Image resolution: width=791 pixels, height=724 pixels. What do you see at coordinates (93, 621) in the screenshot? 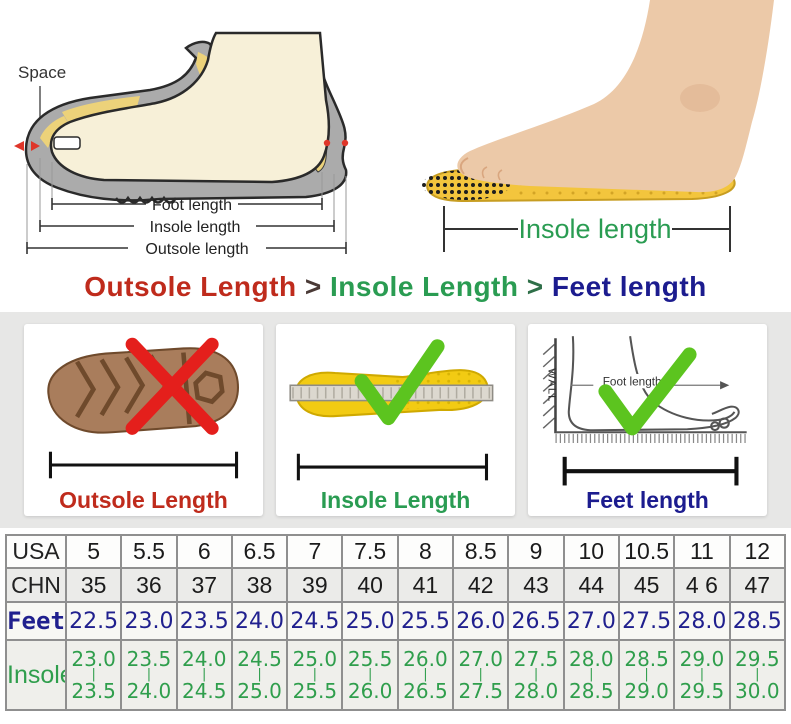
I see `size-cell: 22.5` at bounding box center [93, 621].